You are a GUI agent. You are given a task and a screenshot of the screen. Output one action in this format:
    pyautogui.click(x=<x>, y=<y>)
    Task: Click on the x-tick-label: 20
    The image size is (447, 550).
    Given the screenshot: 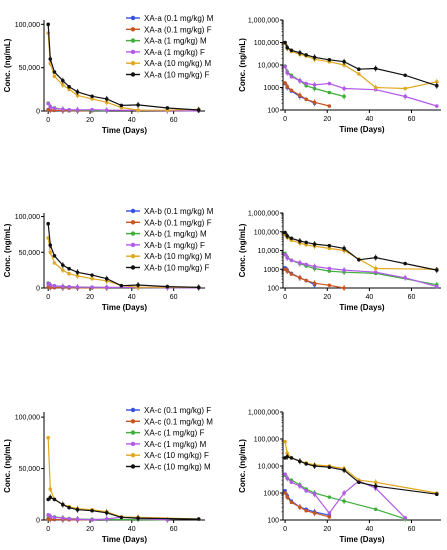 What is the action you would take?
    pyautogui.click(x=90, y=120)
    